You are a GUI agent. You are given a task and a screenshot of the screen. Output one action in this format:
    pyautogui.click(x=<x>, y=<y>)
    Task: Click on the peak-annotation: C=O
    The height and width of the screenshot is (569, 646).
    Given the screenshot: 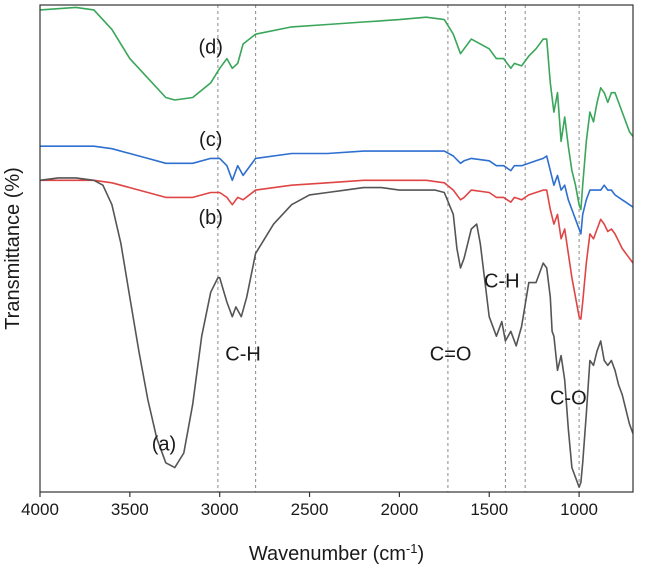 What is the action you would take?
    pyautogui.click(x=451, y=355)
    